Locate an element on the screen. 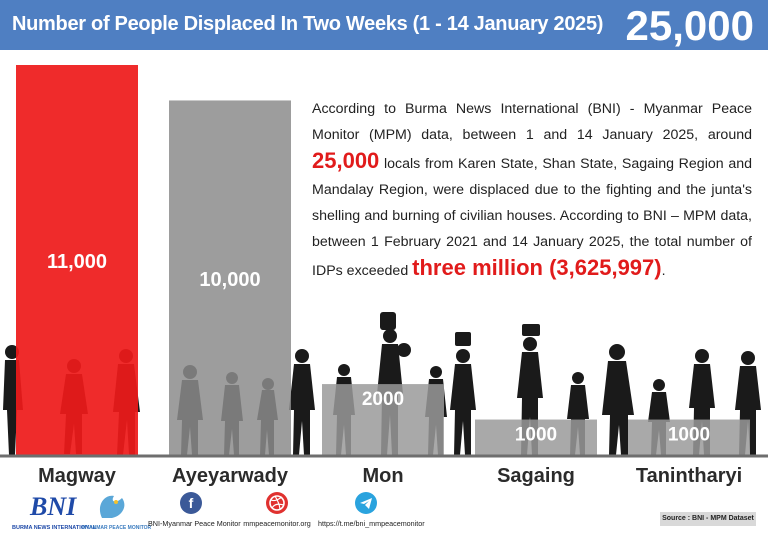 This screenshot has height=543, width=768. data-label-tanintharyi: 1000 is located at coordinates (689, 435).